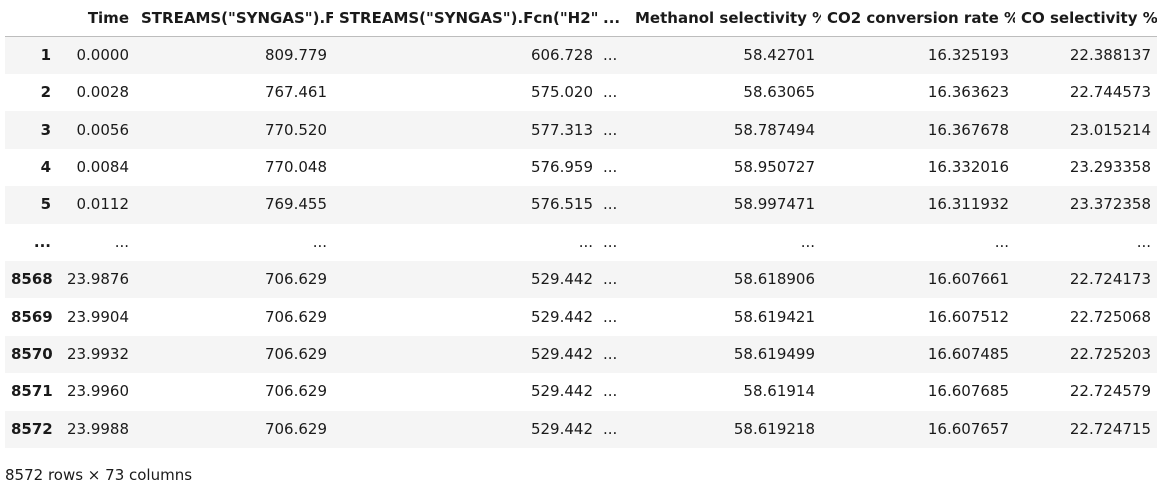 This screenshot has width=1165, height=487. What do you see at coordinates (1110, 316) in the screenshot?
I see `cell-co-selectivity: 22.725068` at bounding box center [1110, 316].